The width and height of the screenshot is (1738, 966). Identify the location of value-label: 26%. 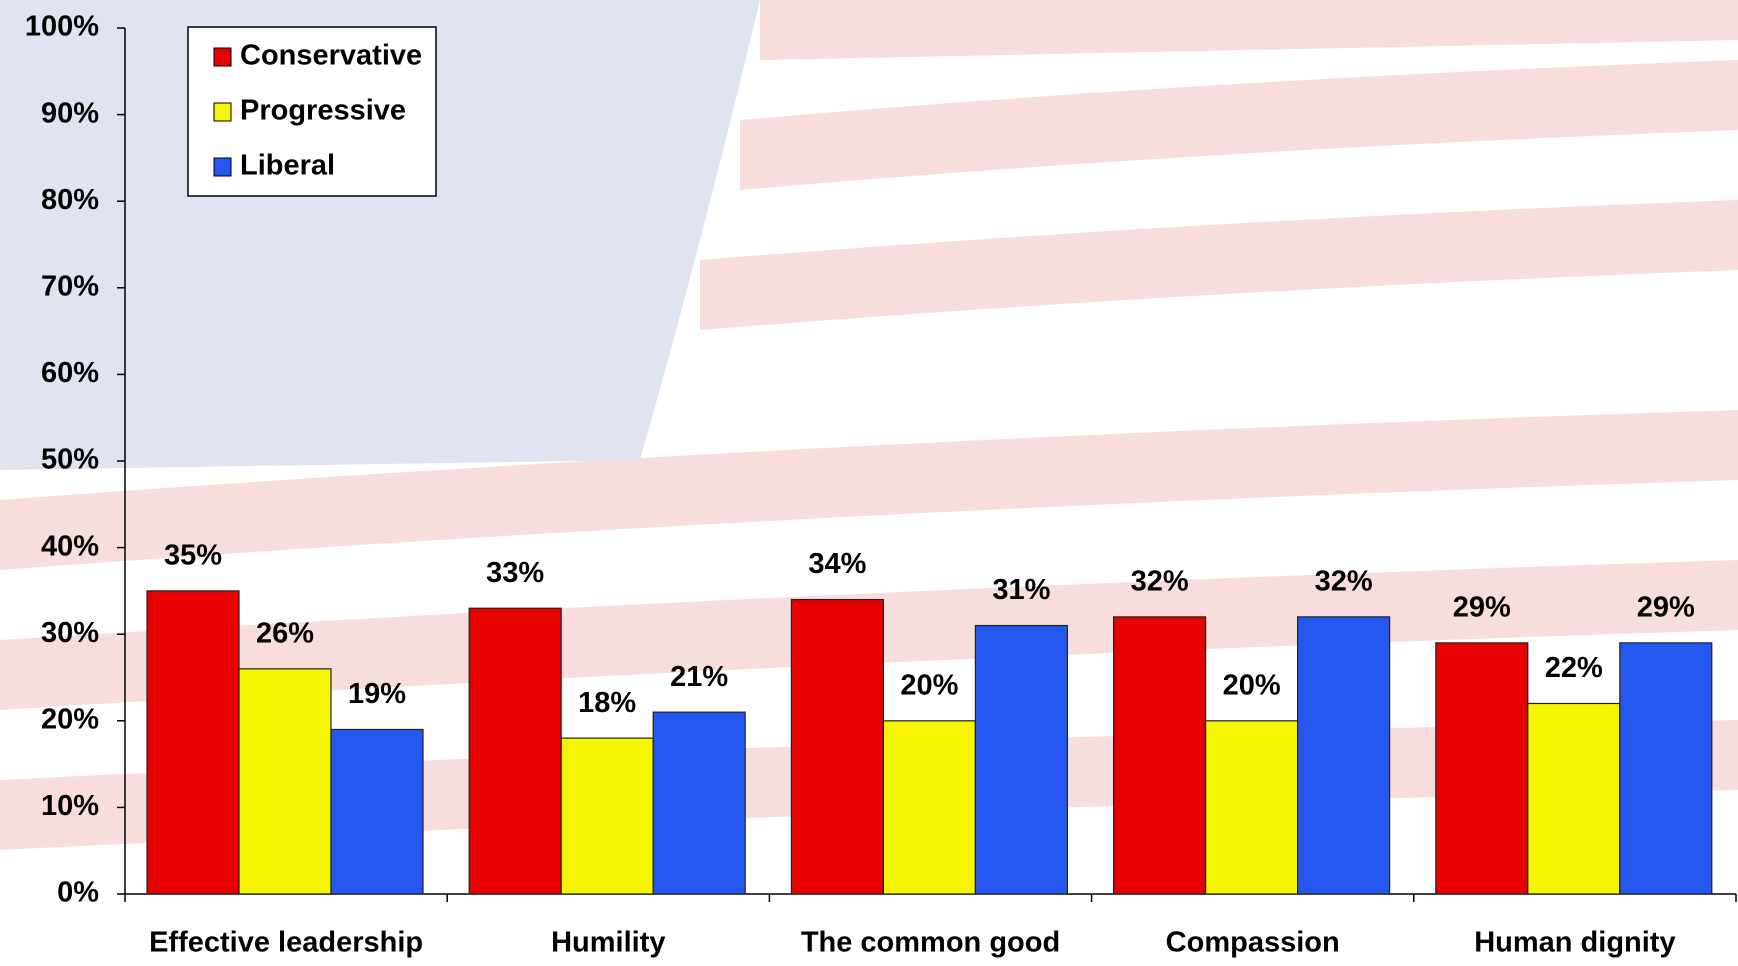
(285, 633).